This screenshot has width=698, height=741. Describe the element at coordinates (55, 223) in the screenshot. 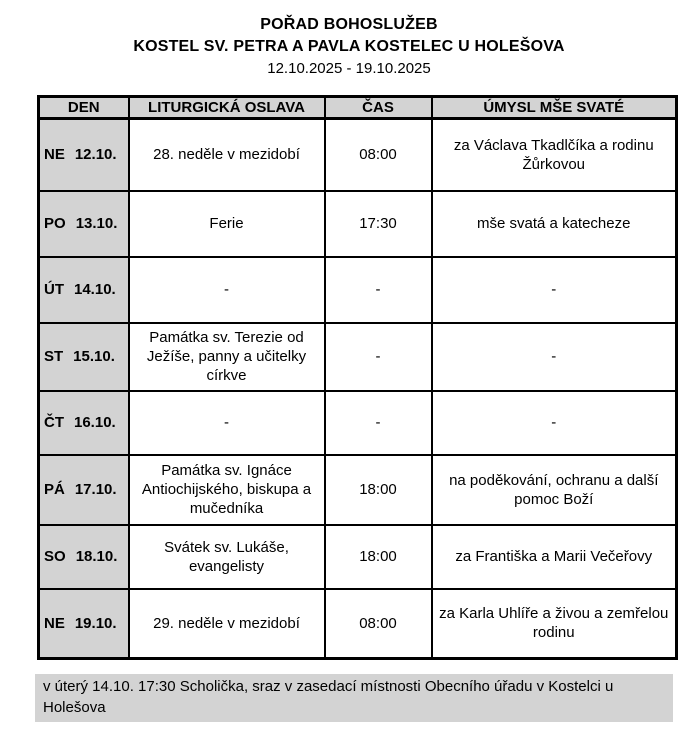

I see `day-abbr: PO` at that location.